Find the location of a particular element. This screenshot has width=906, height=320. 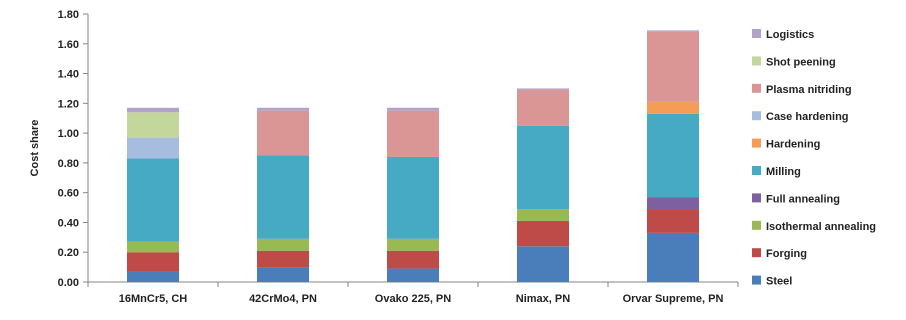

y-tick-label: 1.60 is located at coordinates (68, 45).